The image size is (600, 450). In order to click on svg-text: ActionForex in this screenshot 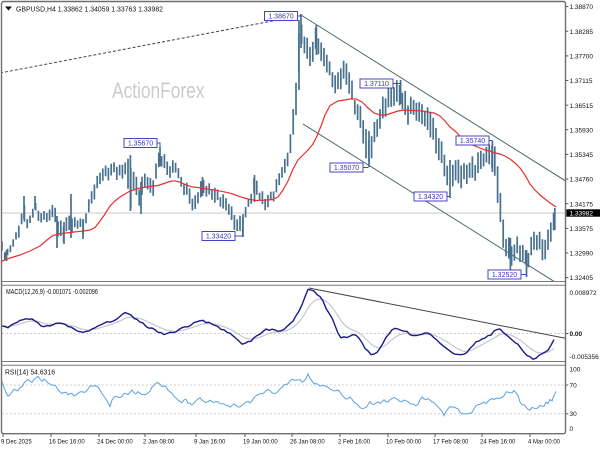, I will do `click(158, 90)`.